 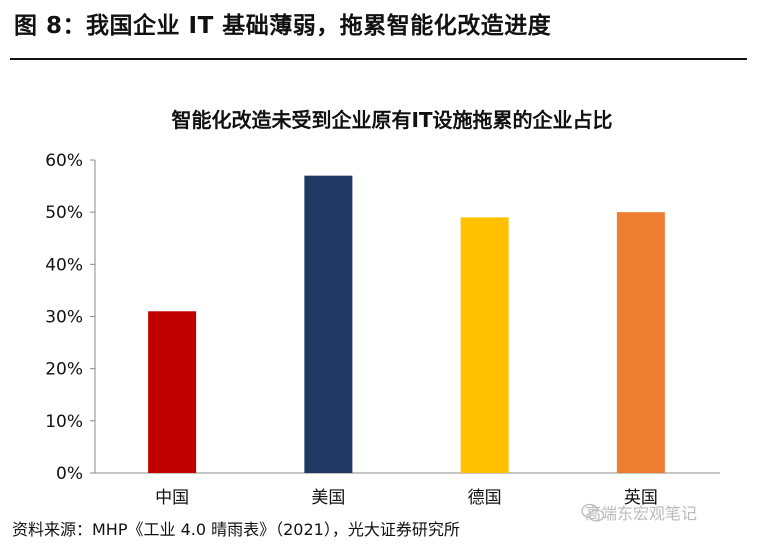 What do you see at coordinates (64, 213) in the screenshot?
I see `y-tick-label: 50%` at bounding box center [64, 213].